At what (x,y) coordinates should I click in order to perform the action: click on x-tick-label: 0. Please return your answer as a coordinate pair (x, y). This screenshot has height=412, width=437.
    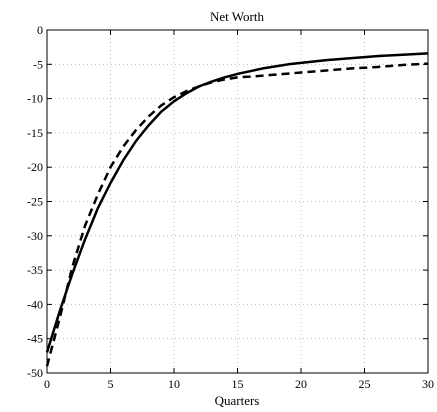
    Looking at the image, I should click on (47, 384).